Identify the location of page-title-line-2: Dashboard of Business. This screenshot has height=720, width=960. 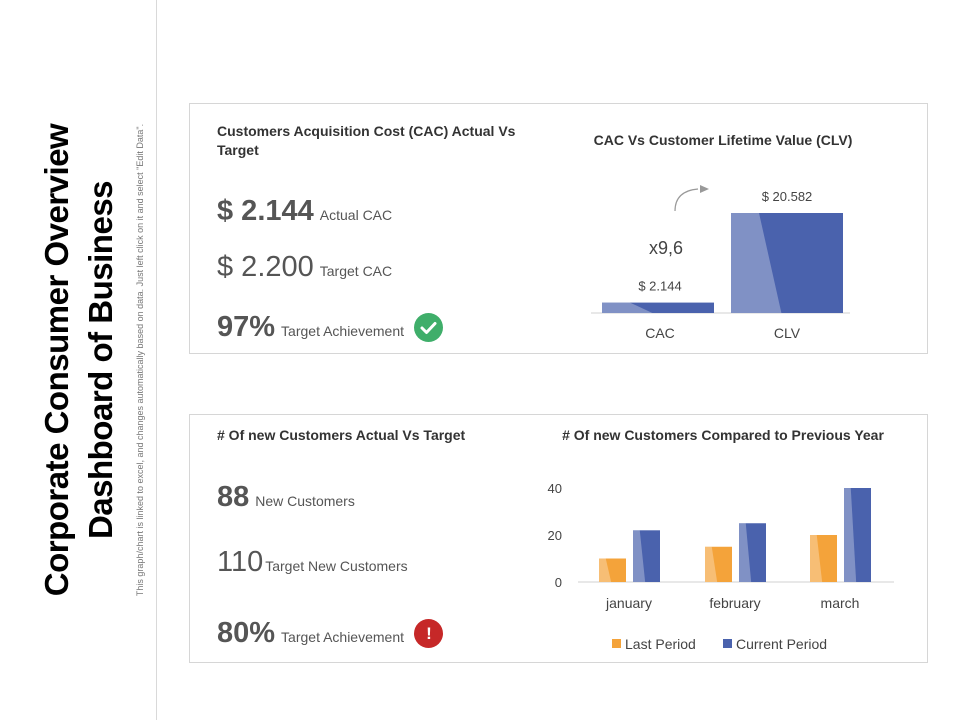
(100, 360).